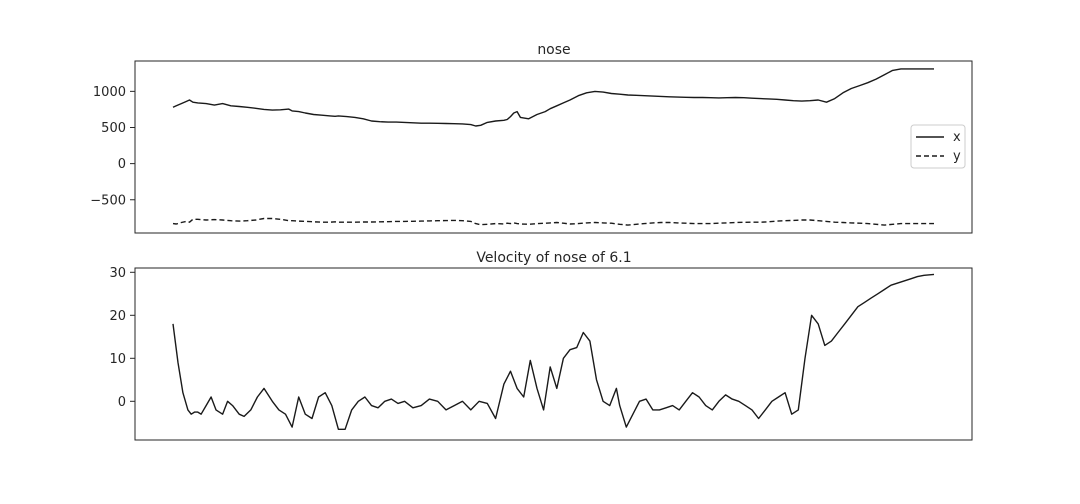  Describe the element at coordinates (122, 338) in the screenshot. I see `bottom-y-axis: 30 20 10 0` at that location.